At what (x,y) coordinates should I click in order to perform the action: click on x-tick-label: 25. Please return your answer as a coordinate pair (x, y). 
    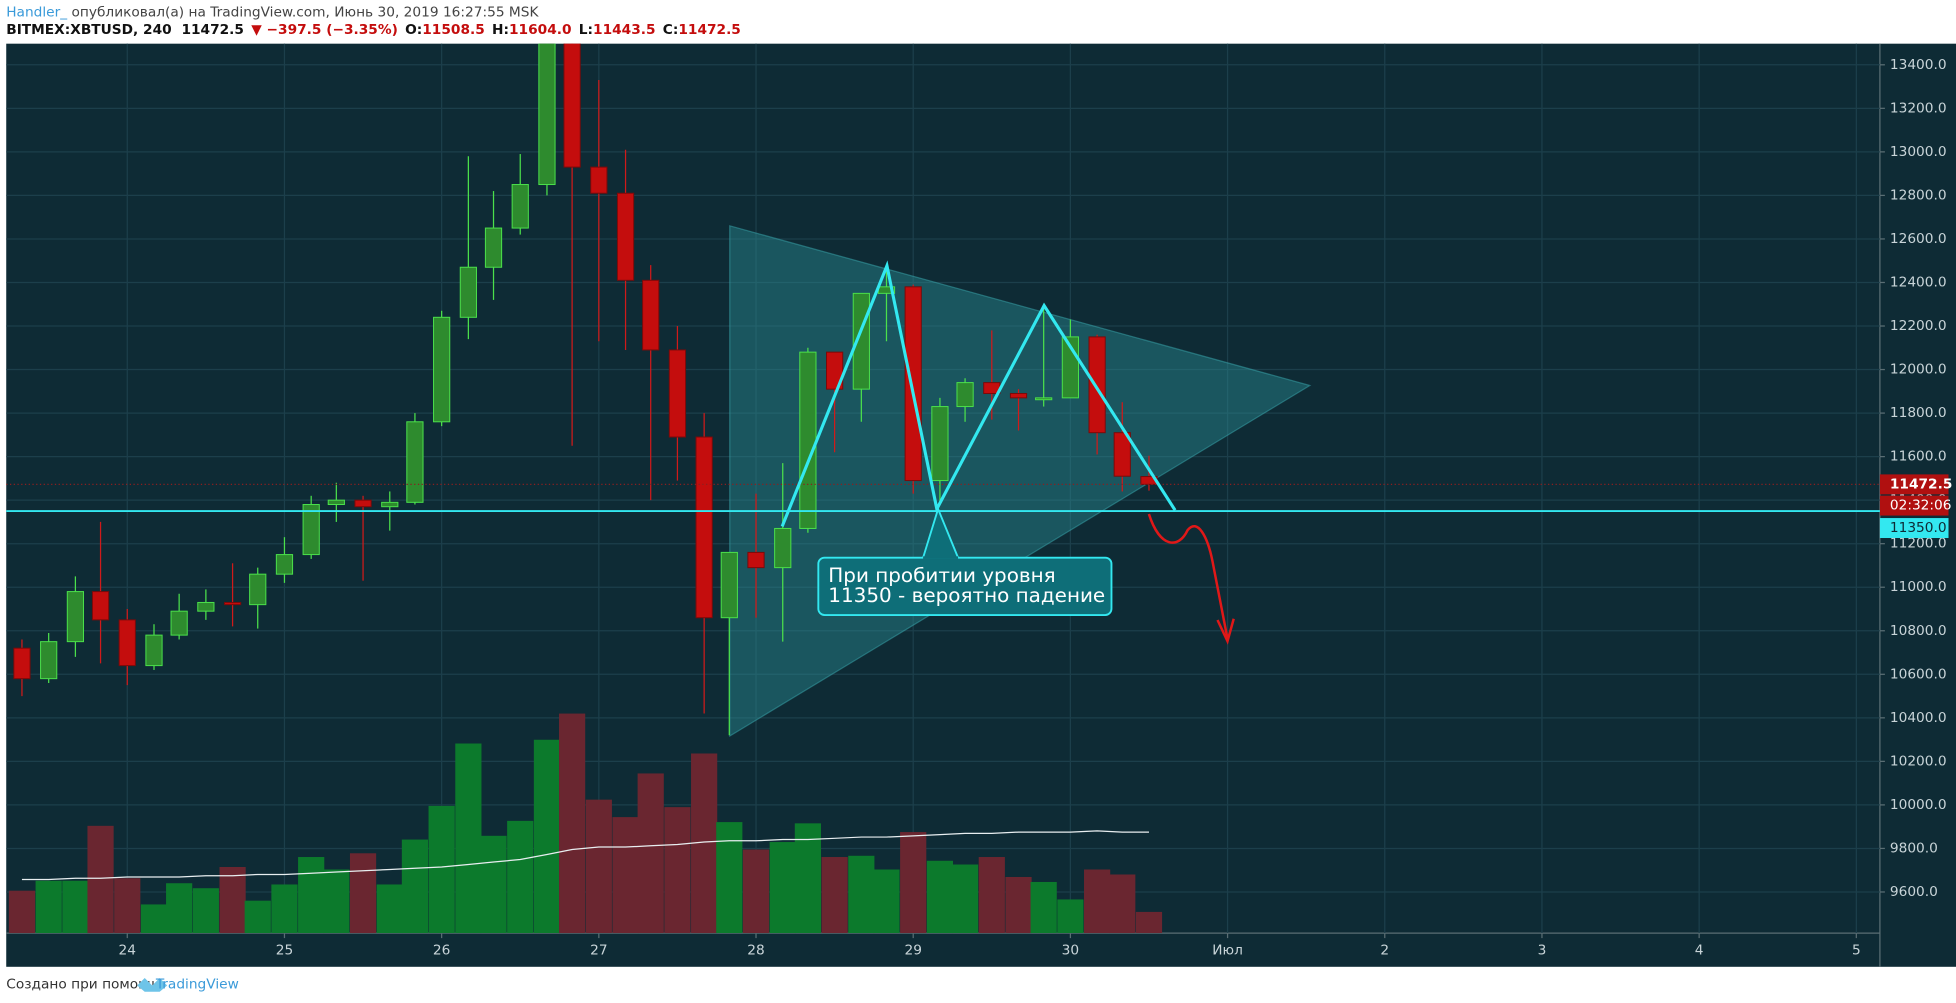
    Looking at the image, I should click on (284, 951).